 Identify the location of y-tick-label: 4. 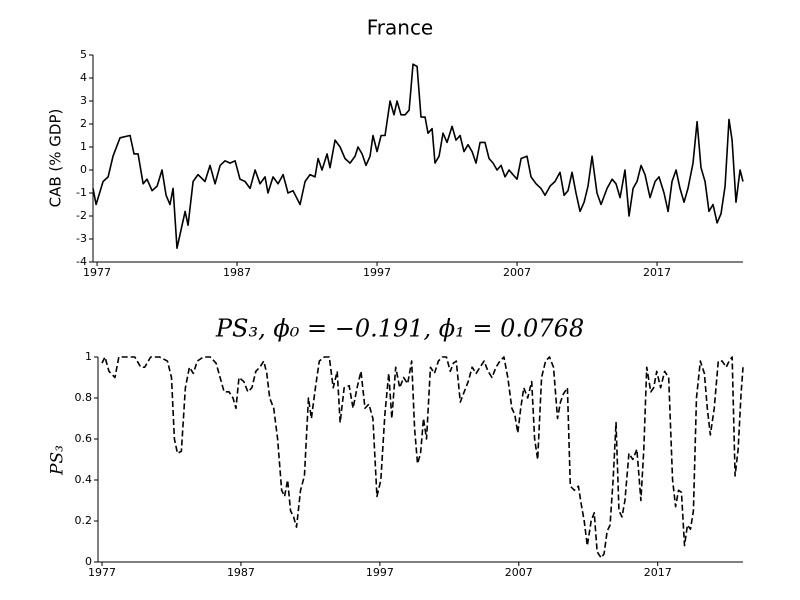
(83, 77).